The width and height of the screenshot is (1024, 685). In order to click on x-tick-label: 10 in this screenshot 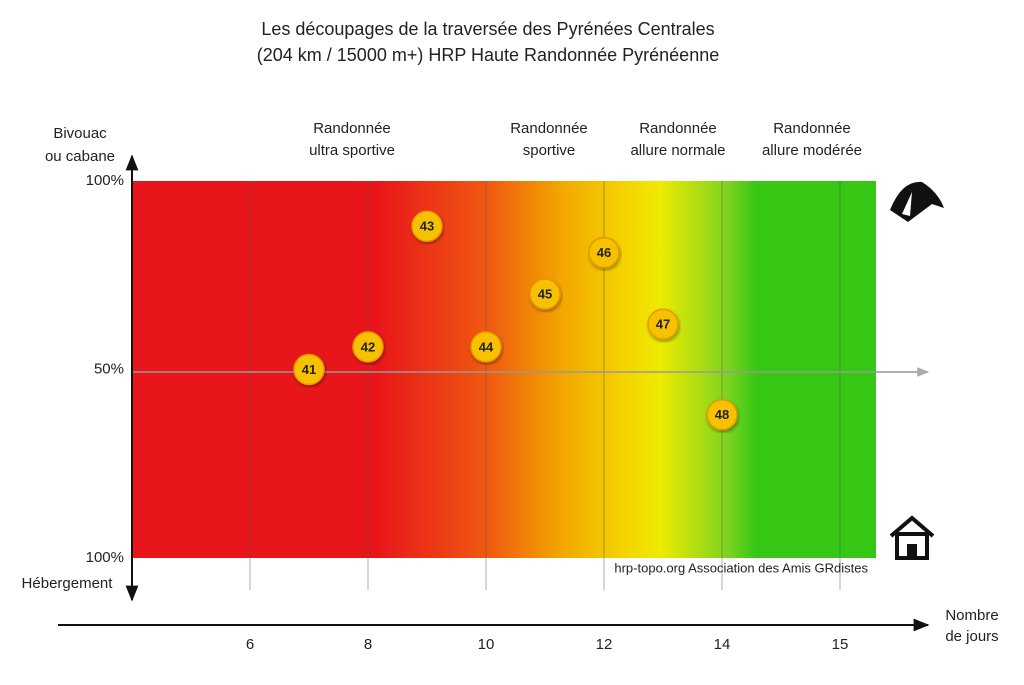, I will do `click(486, 644)`.